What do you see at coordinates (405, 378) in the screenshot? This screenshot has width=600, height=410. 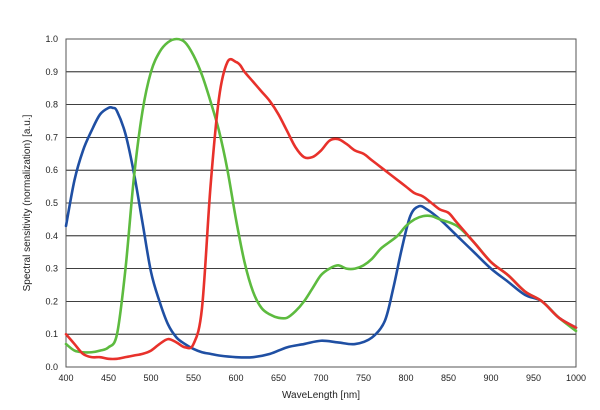 I see `x-tick-label: 800` at bounding box center [405, 378].